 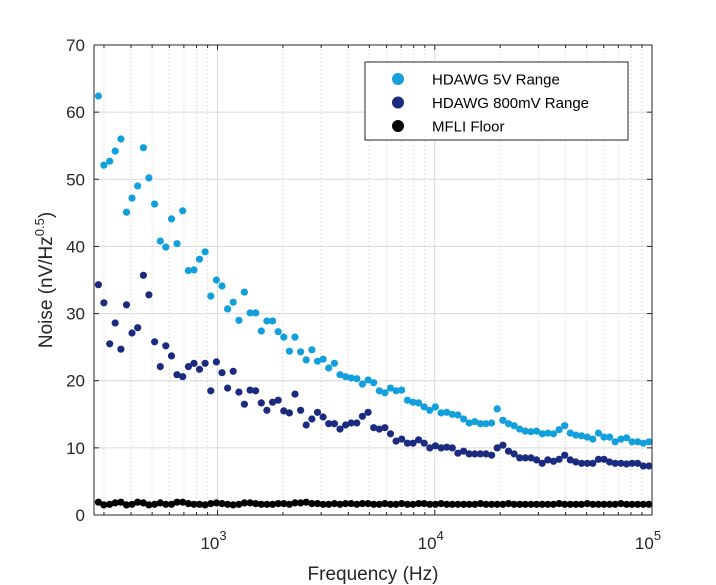 I want to click on x-tick-label: 10³, so click(x=213, y=540).